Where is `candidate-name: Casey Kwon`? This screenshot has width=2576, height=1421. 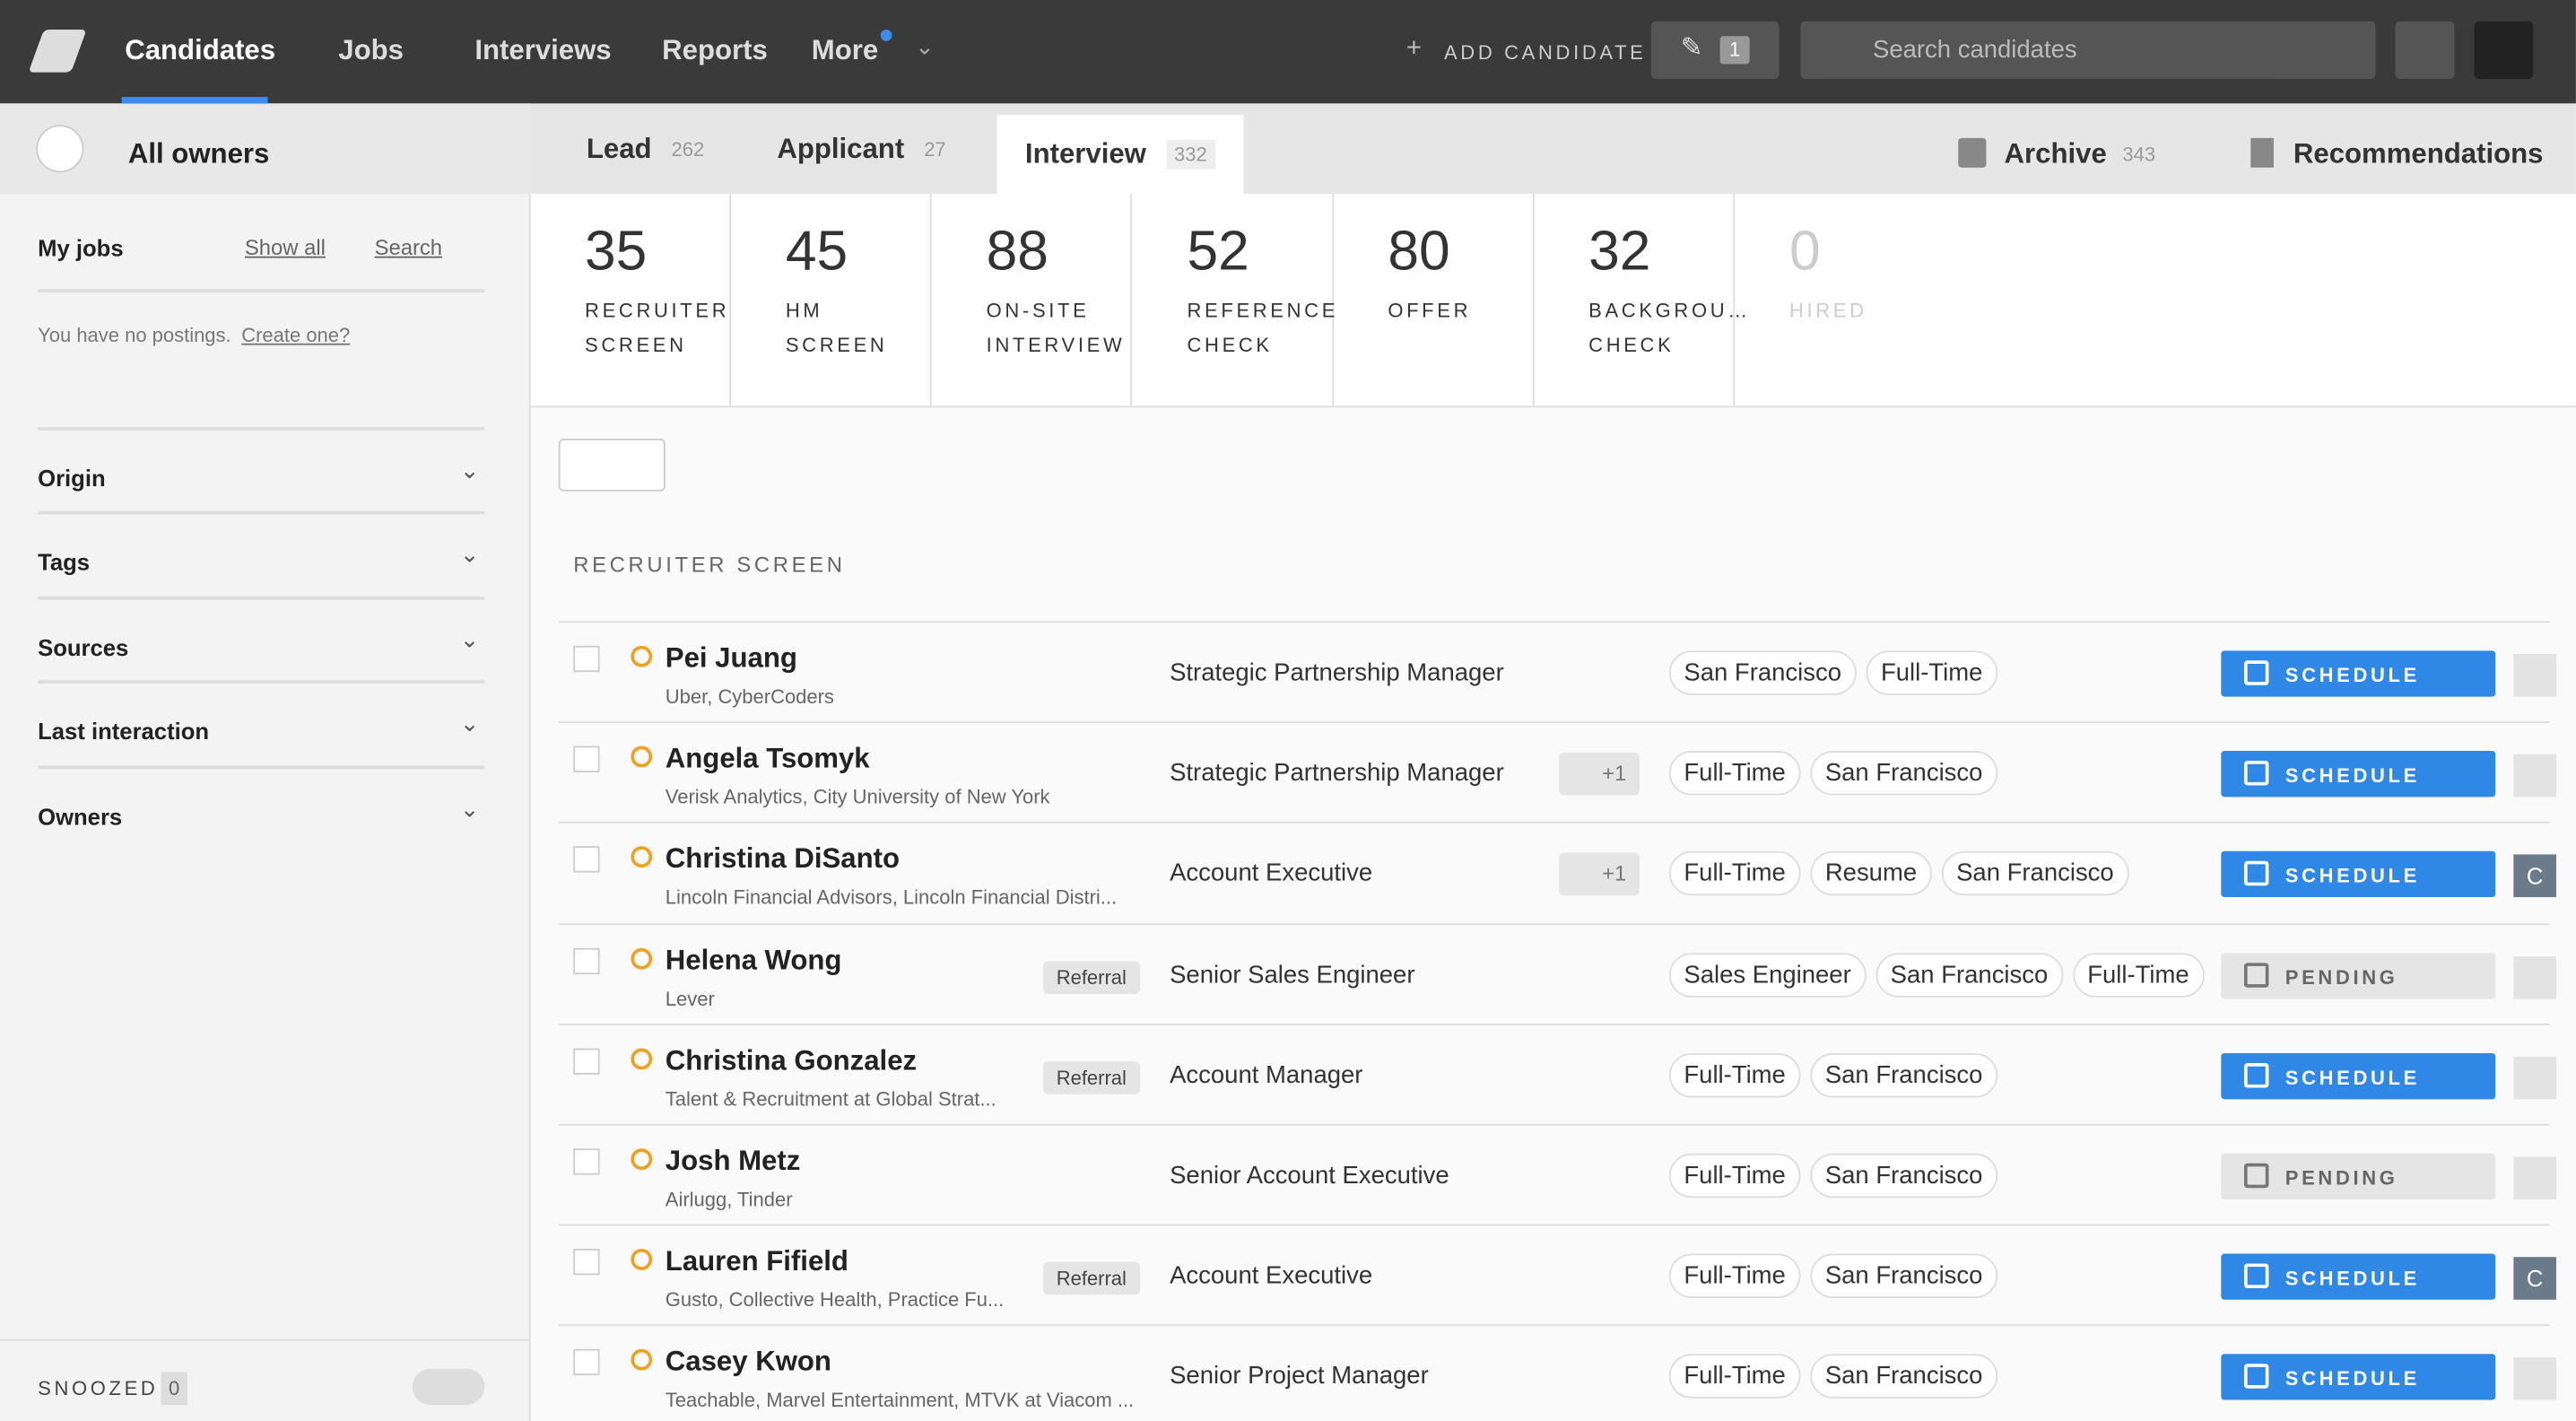 candidate-name: Casey Kwon is located at coordinates (748, 1362).